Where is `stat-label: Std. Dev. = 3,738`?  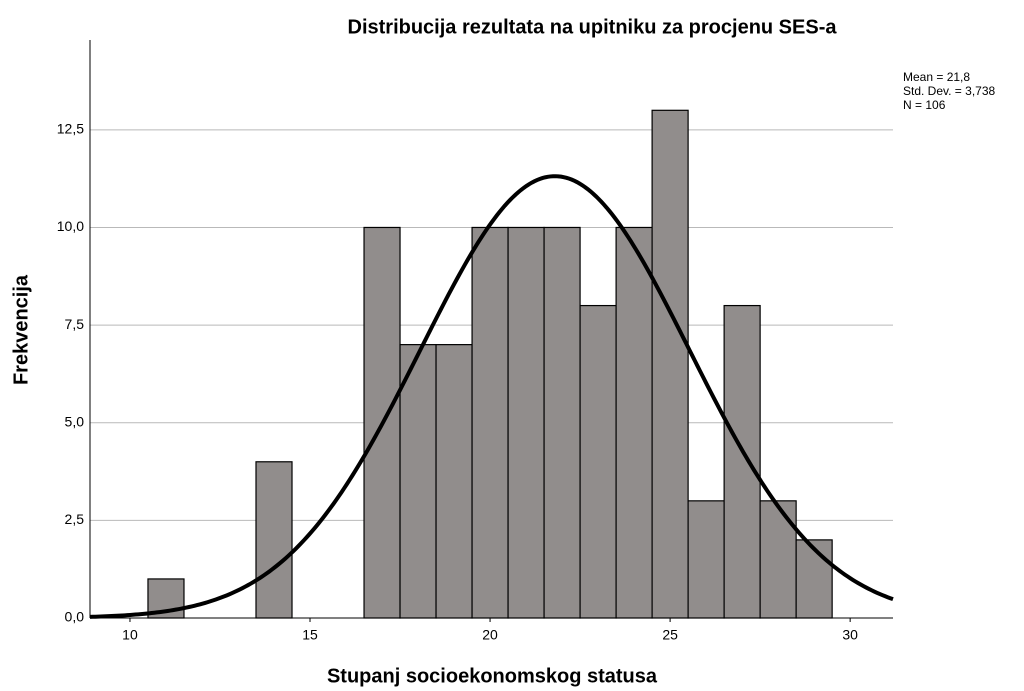 stat-label: Std. Dev. = 3,738 is located at coordinates (949, 91).